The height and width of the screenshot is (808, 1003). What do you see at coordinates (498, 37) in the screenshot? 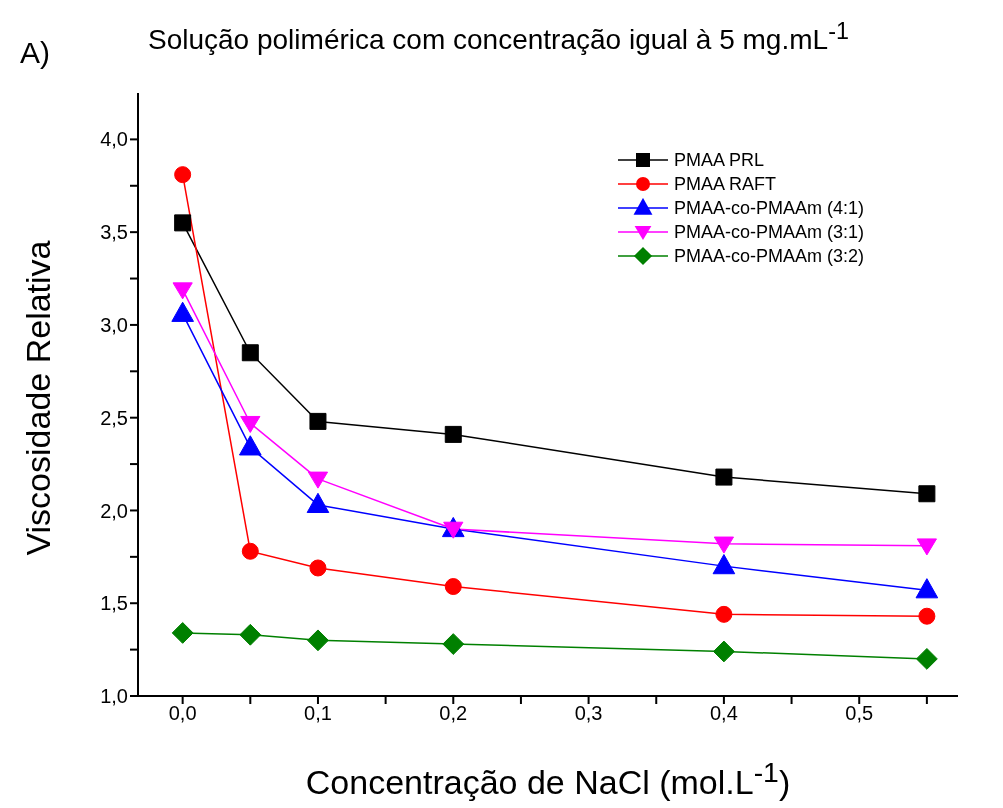
I see `chart-title: Solução polimérica com concentração igual à 5 mg.mL$^{-1}$` at bounding box center [498, 37].